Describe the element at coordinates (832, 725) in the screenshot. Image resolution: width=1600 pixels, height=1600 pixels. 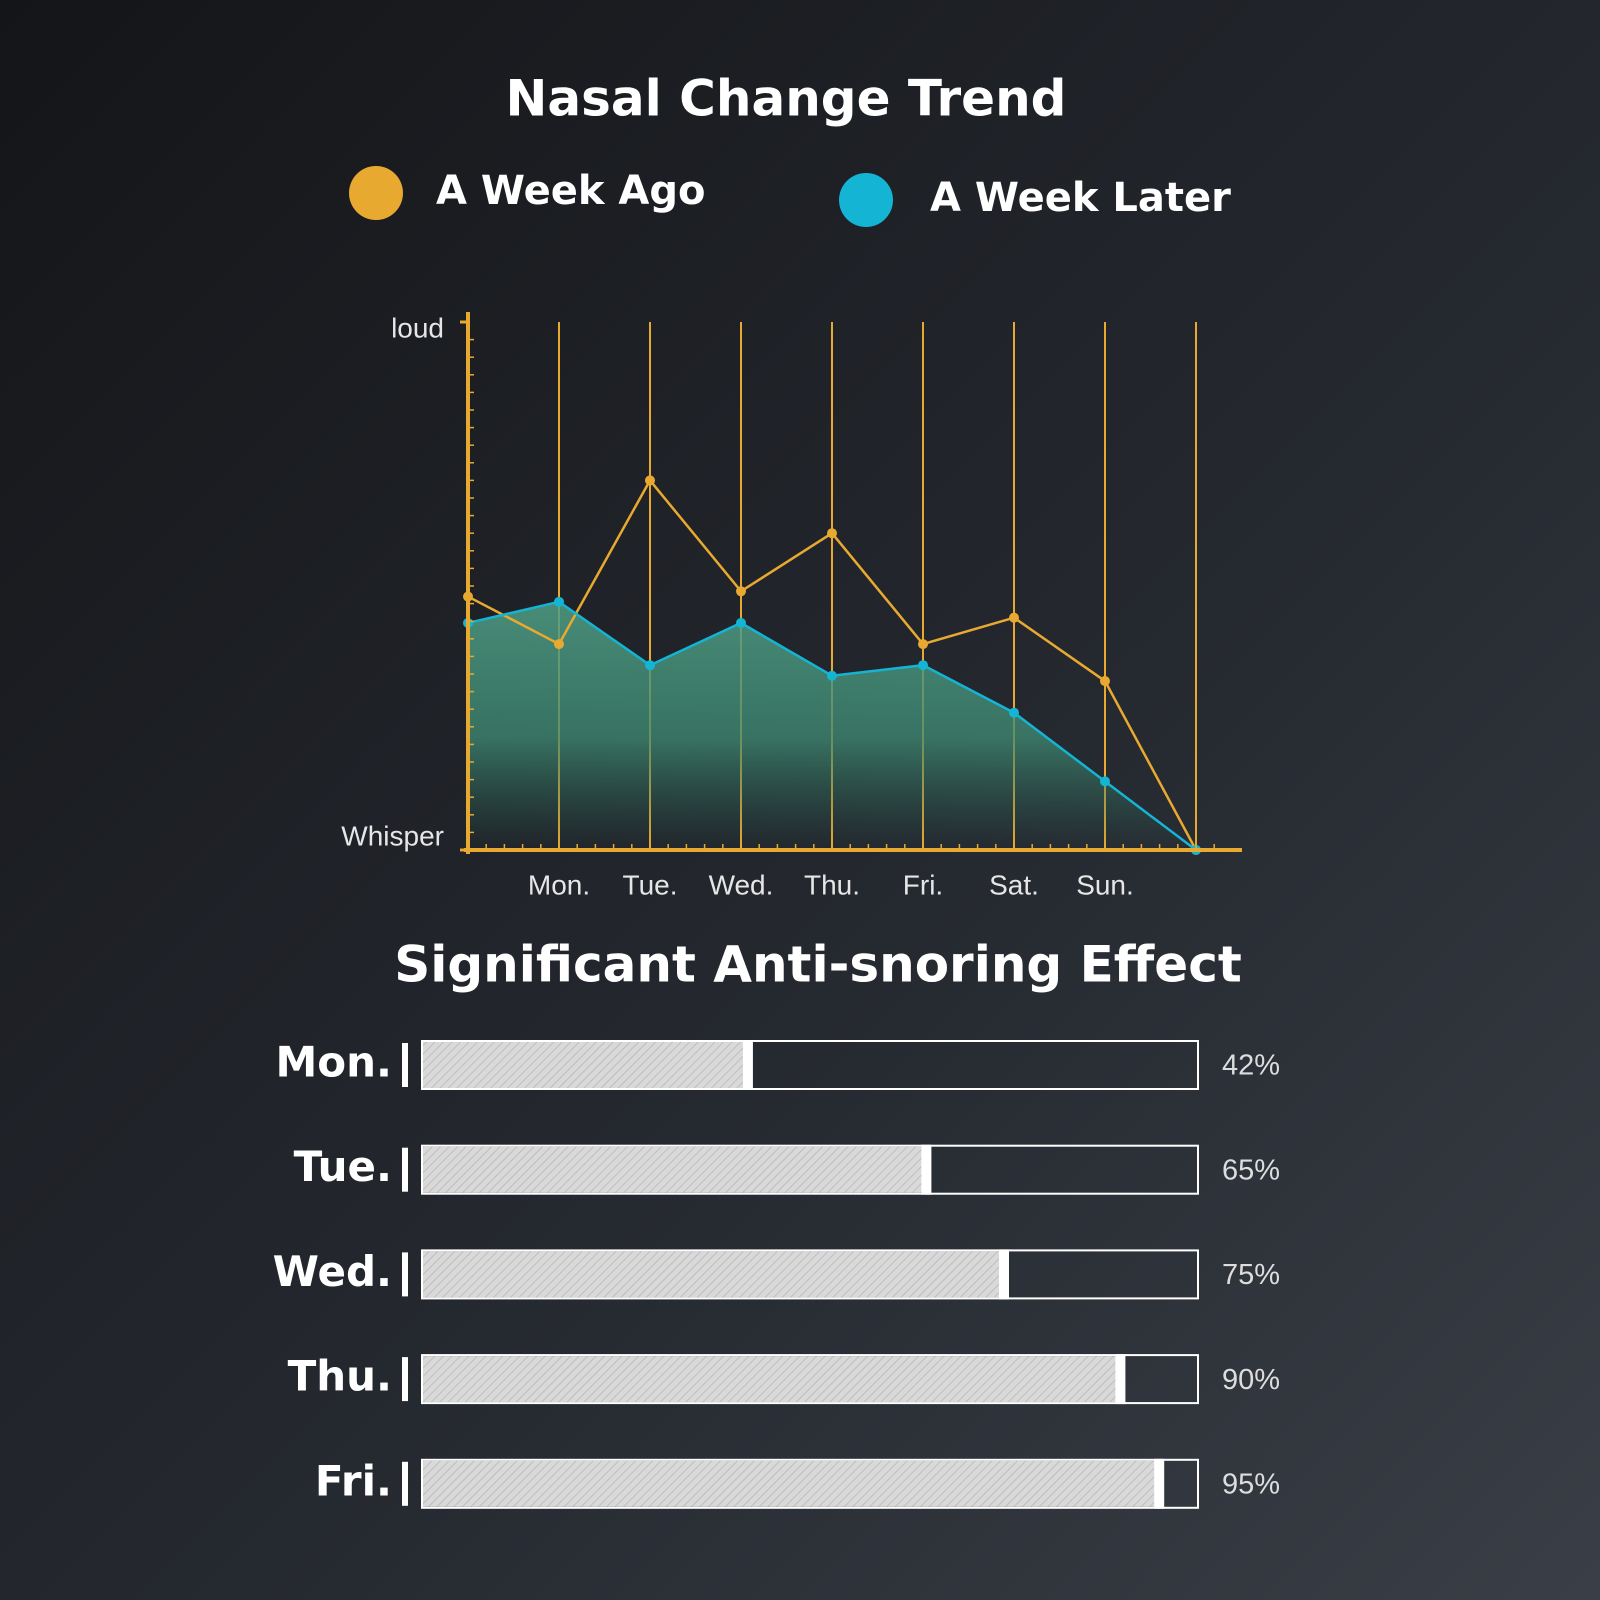
I see `area-fill` at that location.